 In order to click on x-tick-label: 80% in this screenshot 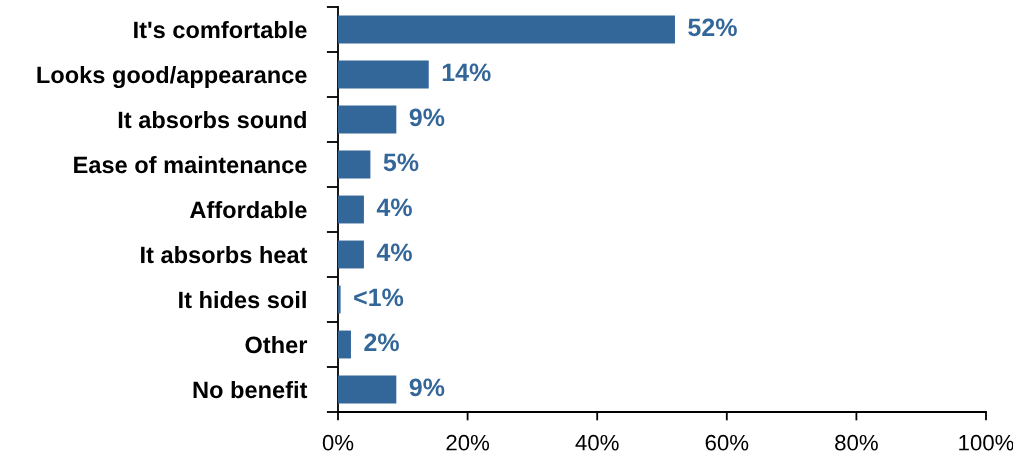, I will do `click(856, 442)`.